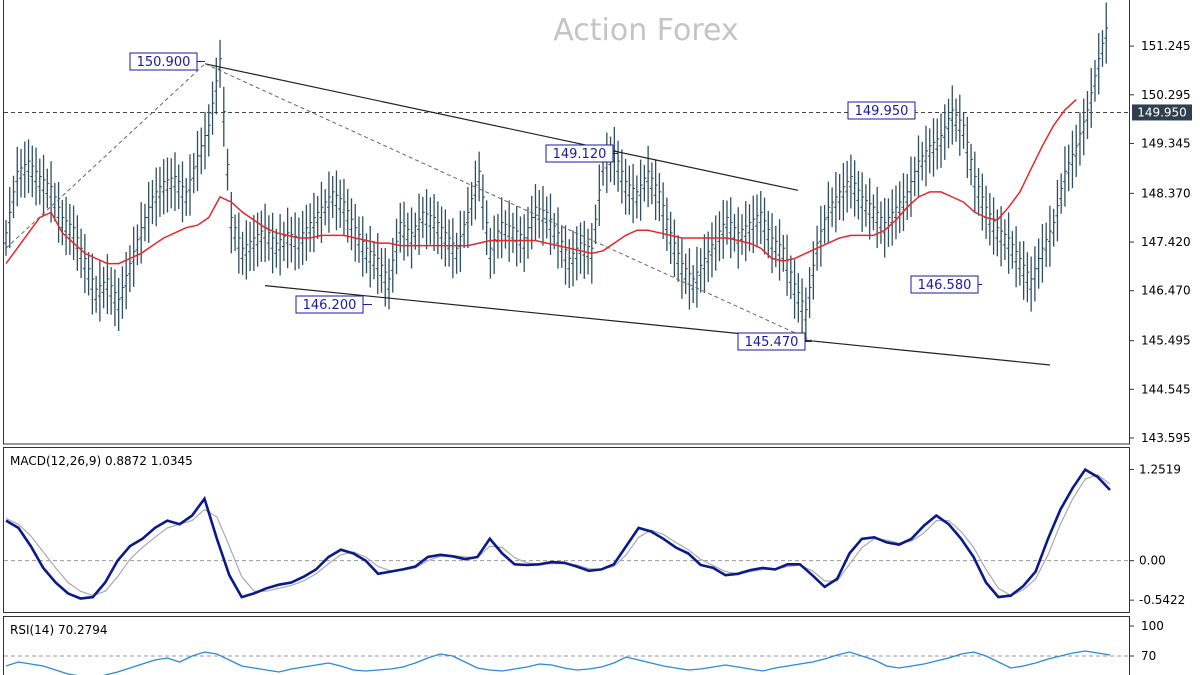 The height and width of the screenshot is (675, 1200). I want to click on macd-tick-label: -0.5422, so click(1162, 600).